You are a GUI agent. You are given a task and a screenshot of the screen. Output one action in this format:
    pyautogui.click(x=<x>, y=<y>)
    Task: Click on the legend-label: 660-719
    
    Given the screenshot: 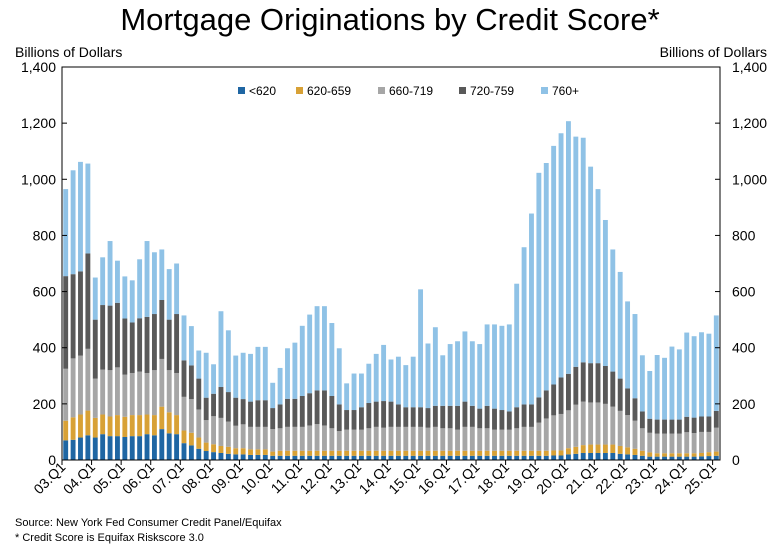 What is the action you would take?
    pyautogui.click(x=411, y=91)
    